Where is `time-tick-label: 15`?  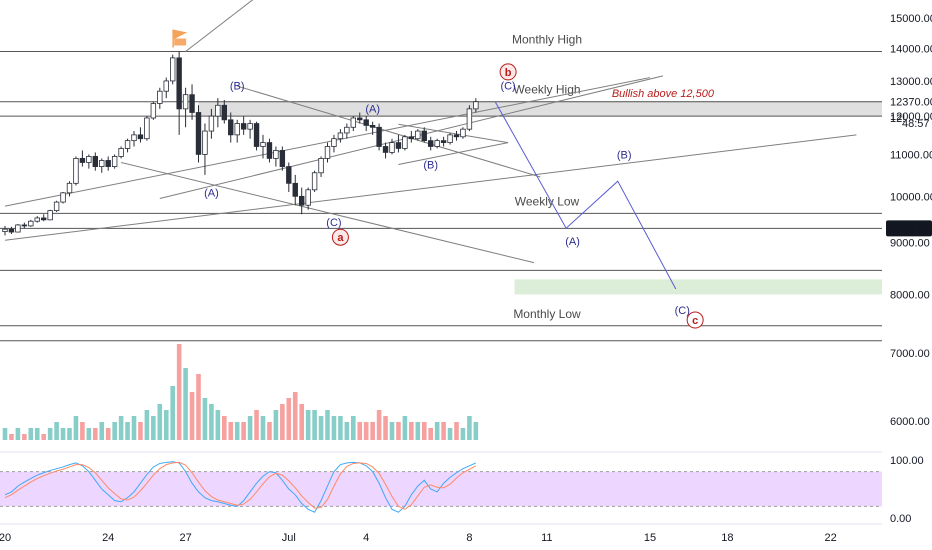
time-tick-label: 15 is located at coordinates (650, 538).